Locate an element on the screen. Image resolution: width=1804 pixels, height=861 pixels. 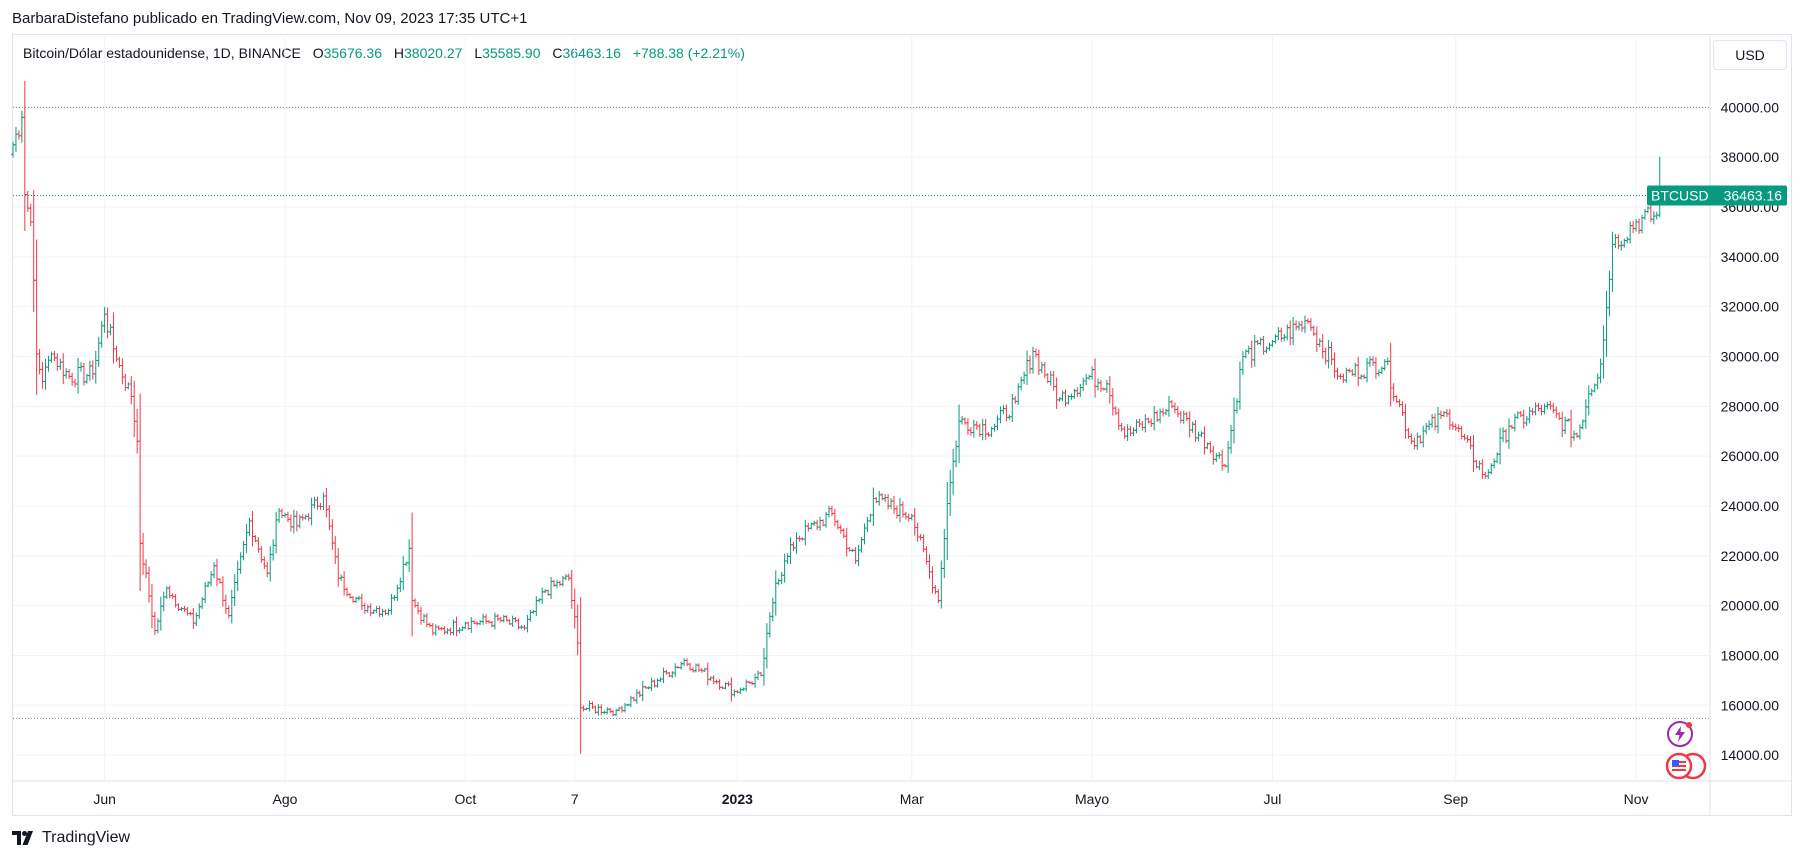
tradingview-logo-icon is located at coordinates (22, 838).